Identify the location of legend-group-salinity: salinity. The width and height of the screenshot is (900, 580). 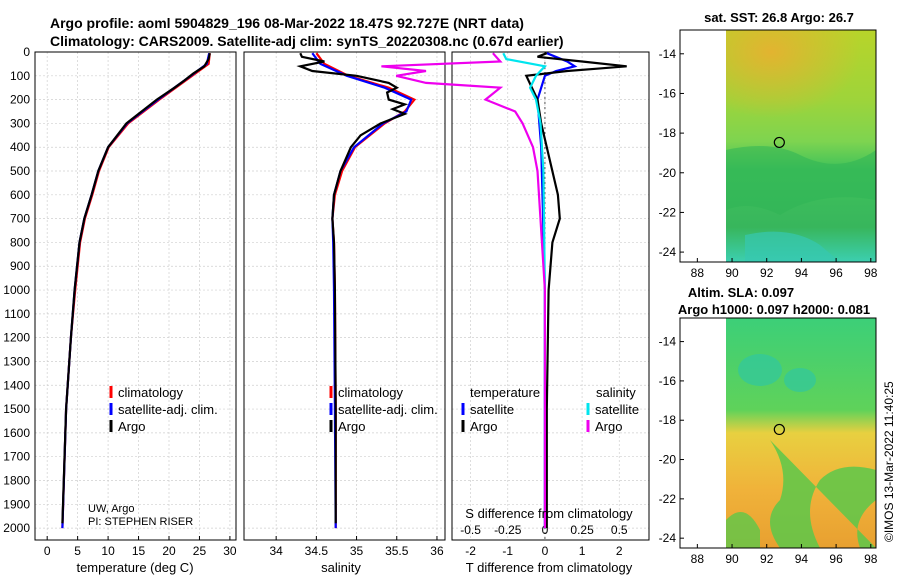
(616, 392).